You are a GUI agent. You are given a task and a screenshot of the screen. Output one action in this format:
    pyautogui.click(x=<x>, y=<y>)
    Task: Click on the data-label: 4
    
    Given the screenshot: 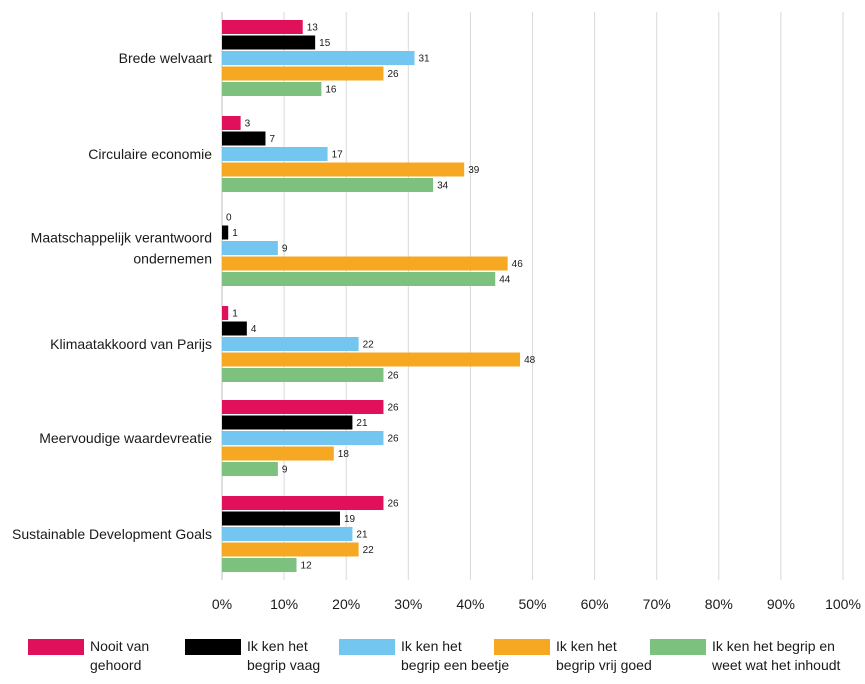 What is the action you would take?
    pyautogui.click(x=254, y=329)
    